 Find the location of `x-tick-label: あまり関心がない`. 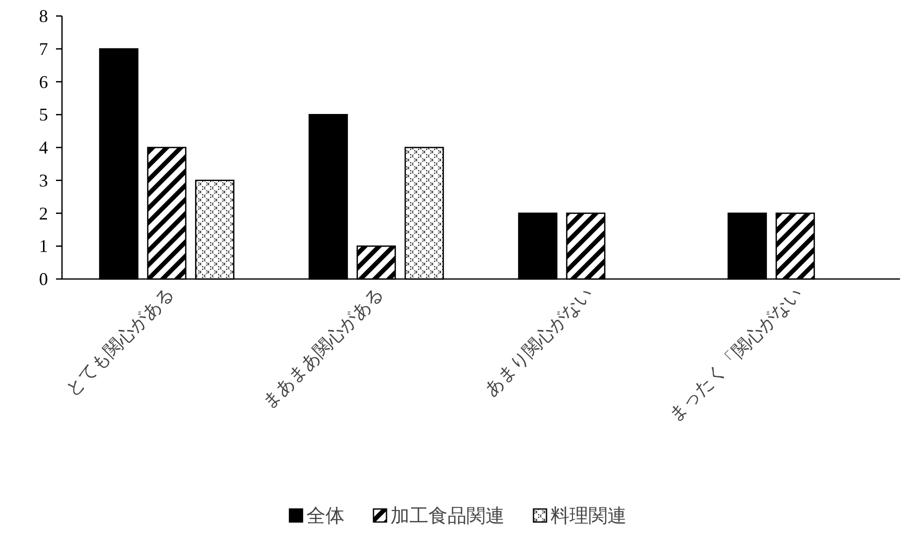

x-tick-label: あまり関心がない is located at coordinates (538, 342).